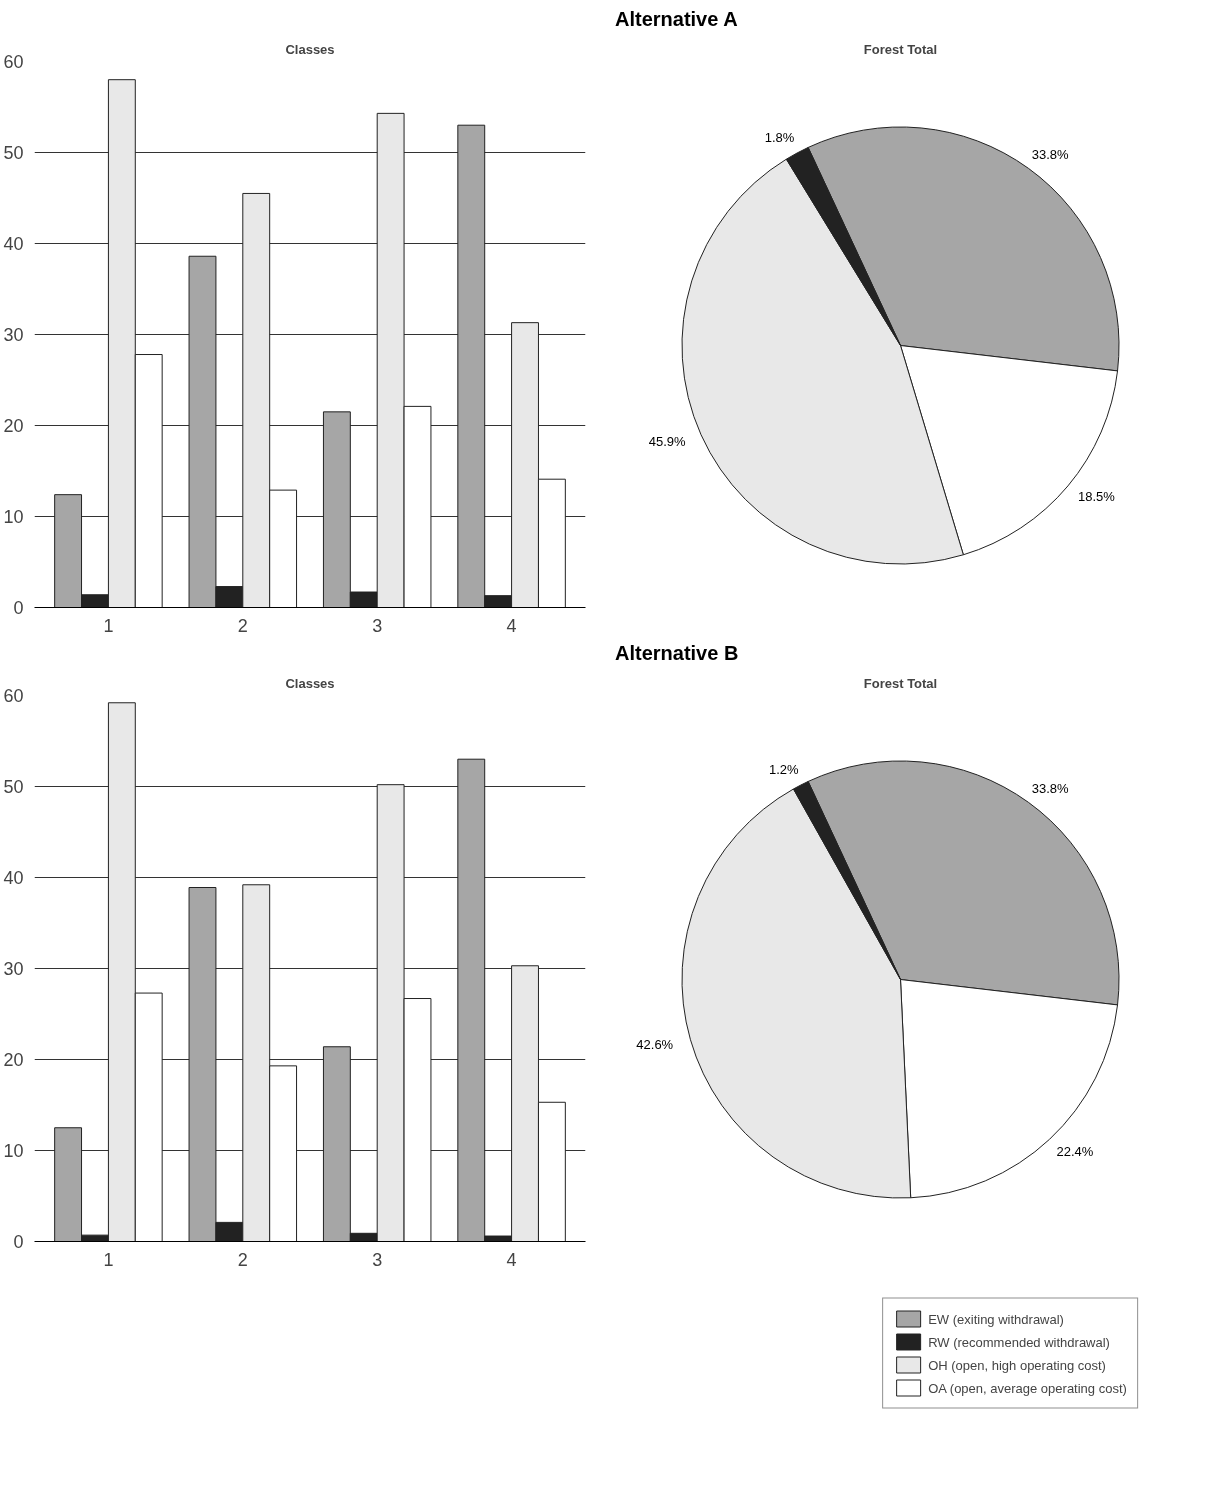 The width and height of the screenshot is (1205, 1509). Describe the element at coordinates (1075, 1152) in the screenshot. I see `data-label: 22.4%` at that location.